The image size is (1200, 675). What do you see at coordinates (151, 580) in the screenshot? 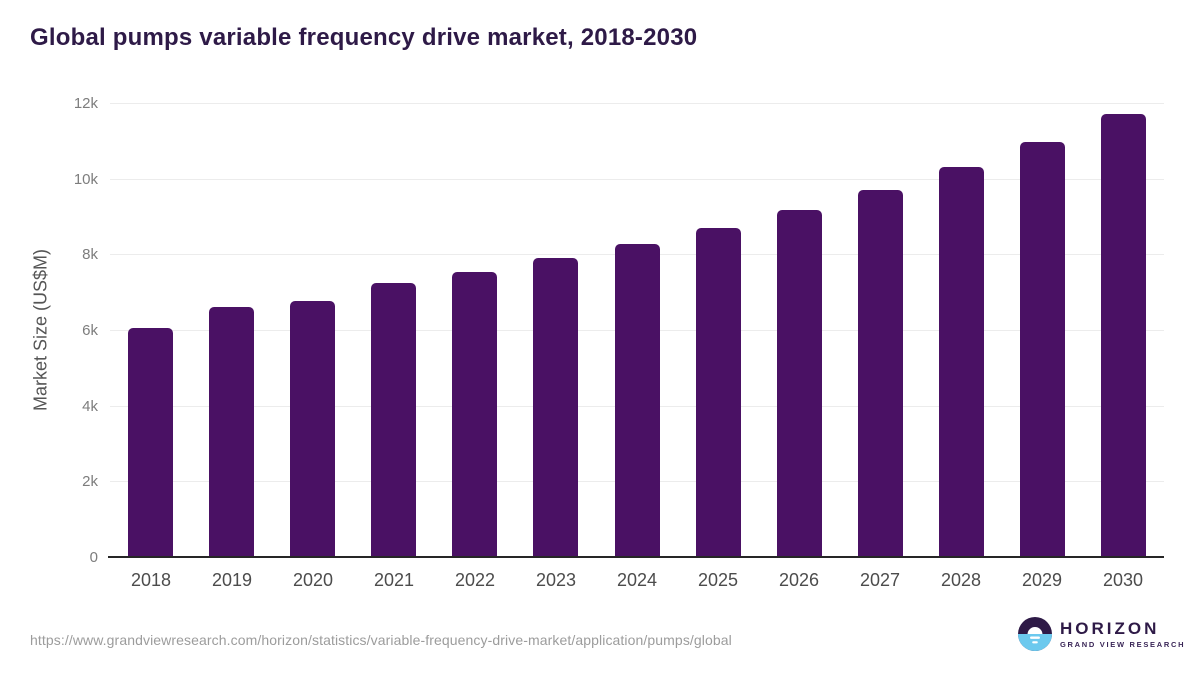
I see `x-tick-label-2018: 2018` at bounding box center [151, 580].